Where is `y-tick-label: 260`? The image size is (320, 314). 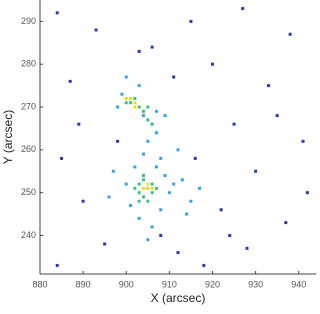 y-tick-label: 260 is located at coordinates (28, 149).